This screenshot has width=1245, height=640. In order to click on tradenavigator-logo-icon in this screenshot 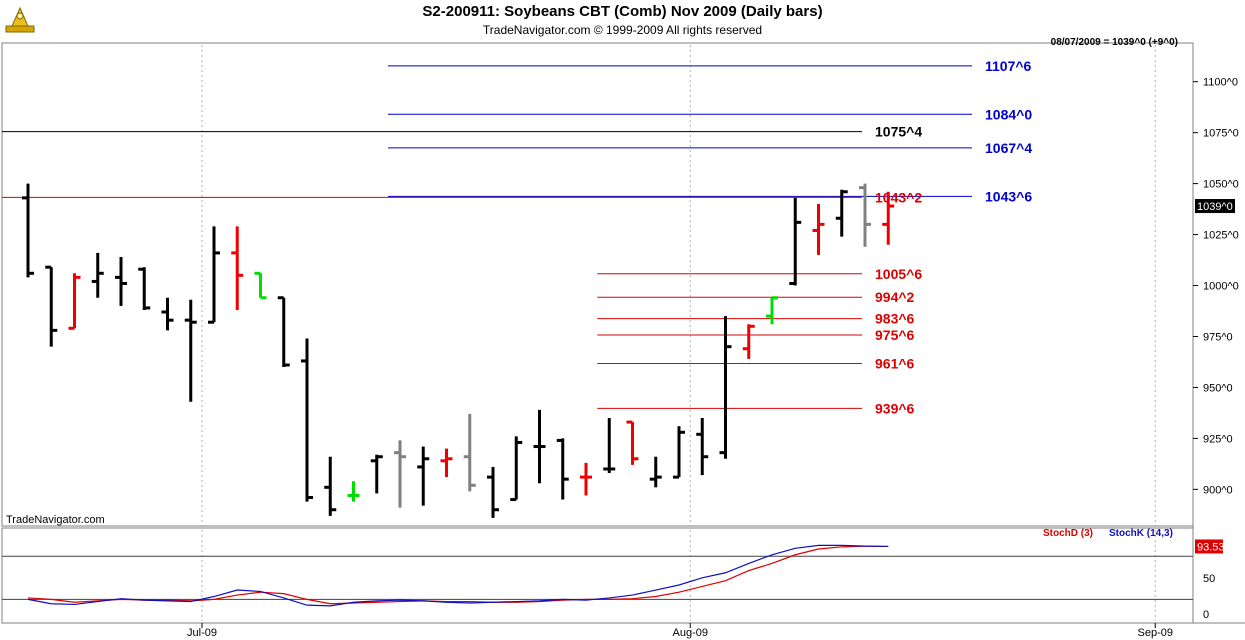, I will do `click(20, 19)`.